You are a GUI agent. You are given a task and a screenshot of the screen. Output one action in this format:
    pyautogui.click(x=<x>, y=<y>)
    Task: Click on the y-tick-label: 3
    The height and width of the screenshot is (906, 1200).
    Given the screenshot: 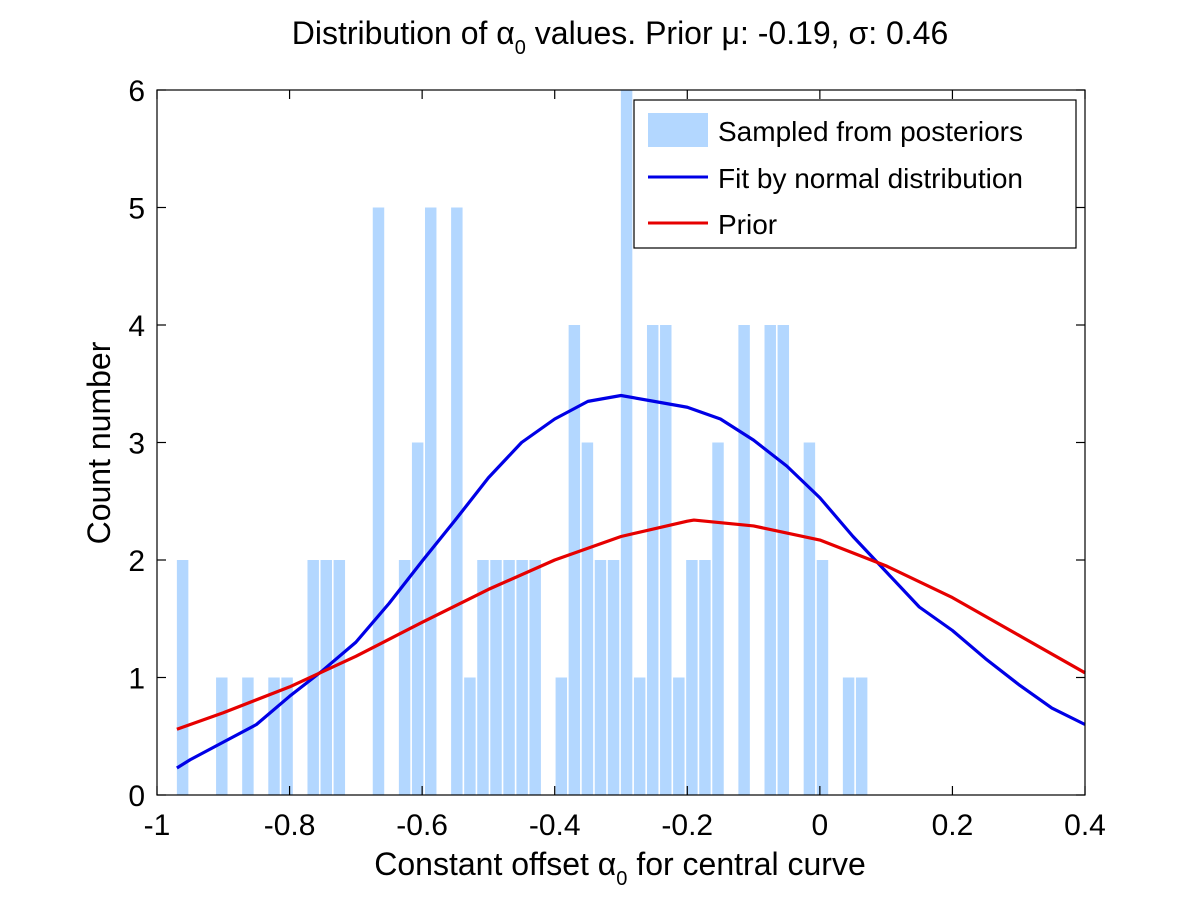 What is the action you would take?
    pyautogui.click(x=136, y=444)
    